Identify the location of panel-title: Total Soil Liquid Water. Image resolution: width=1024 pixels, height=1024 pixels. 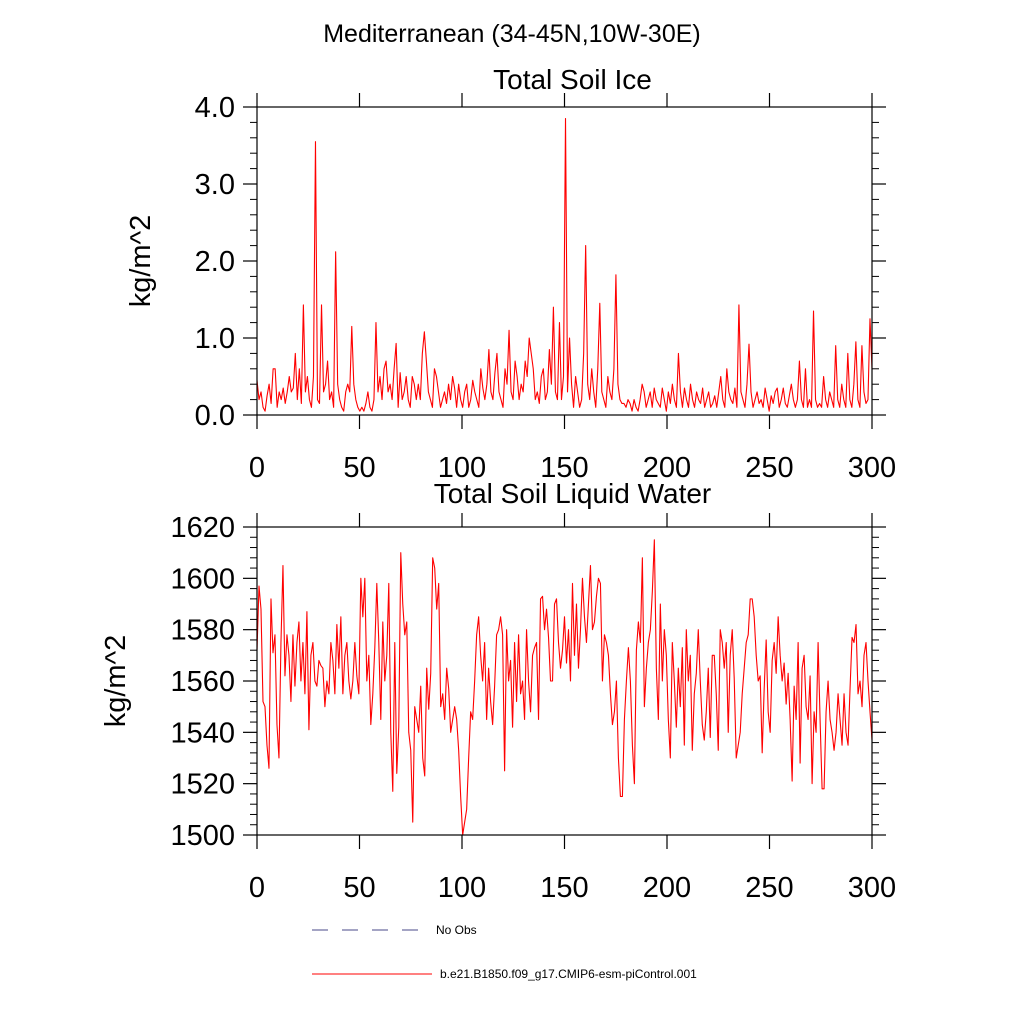
(573, 493).